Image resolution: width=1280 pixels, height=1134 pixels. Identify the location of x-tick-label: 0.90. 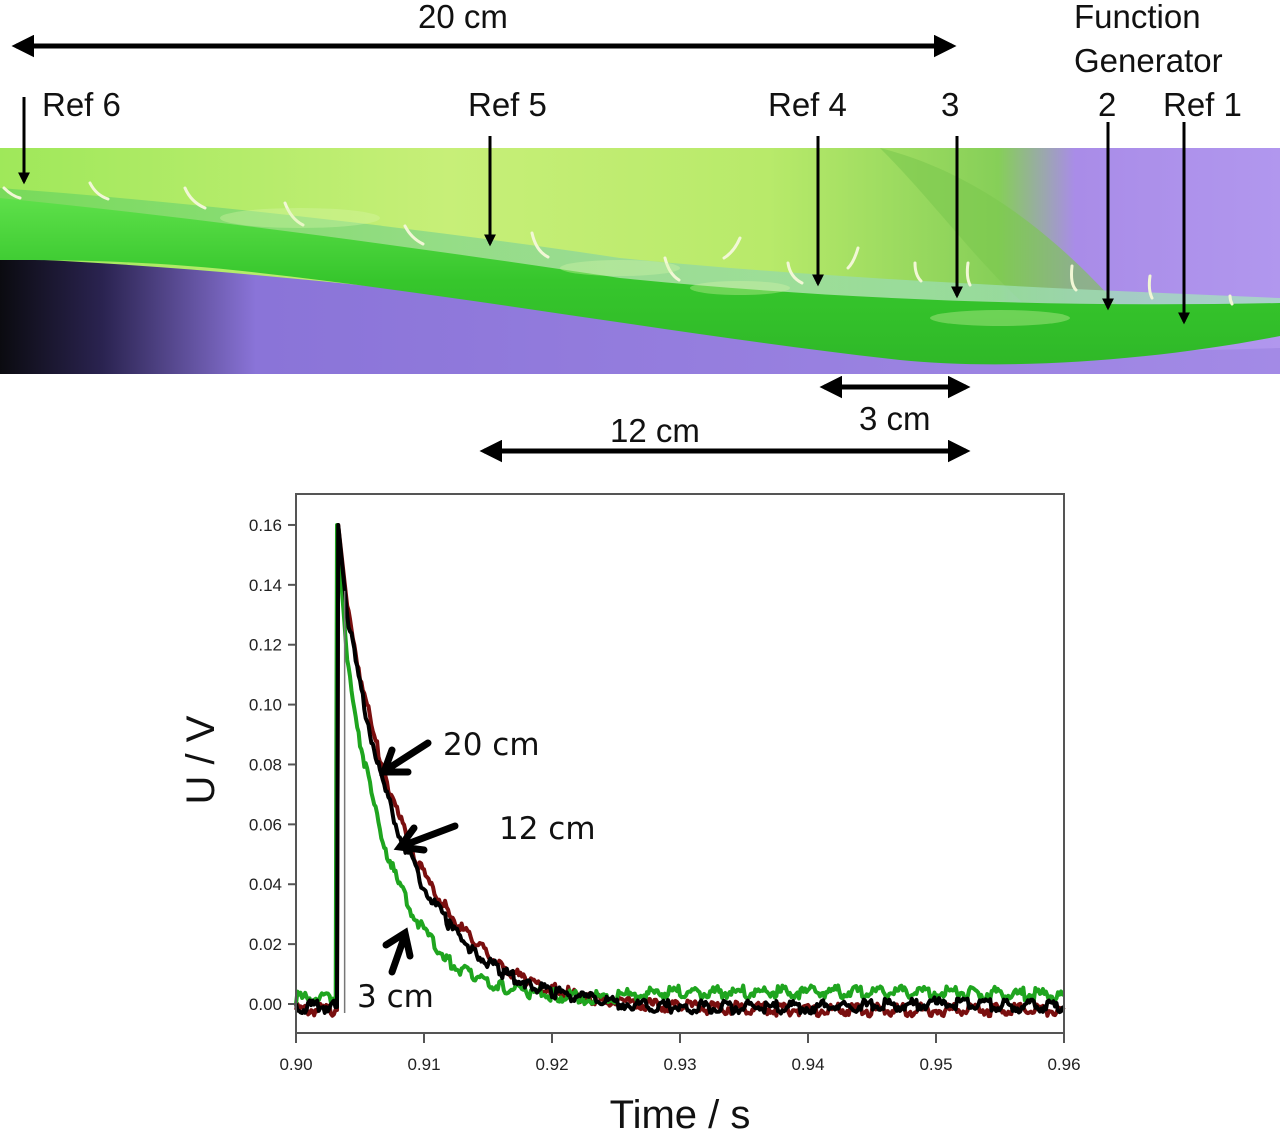
(295, 1064).